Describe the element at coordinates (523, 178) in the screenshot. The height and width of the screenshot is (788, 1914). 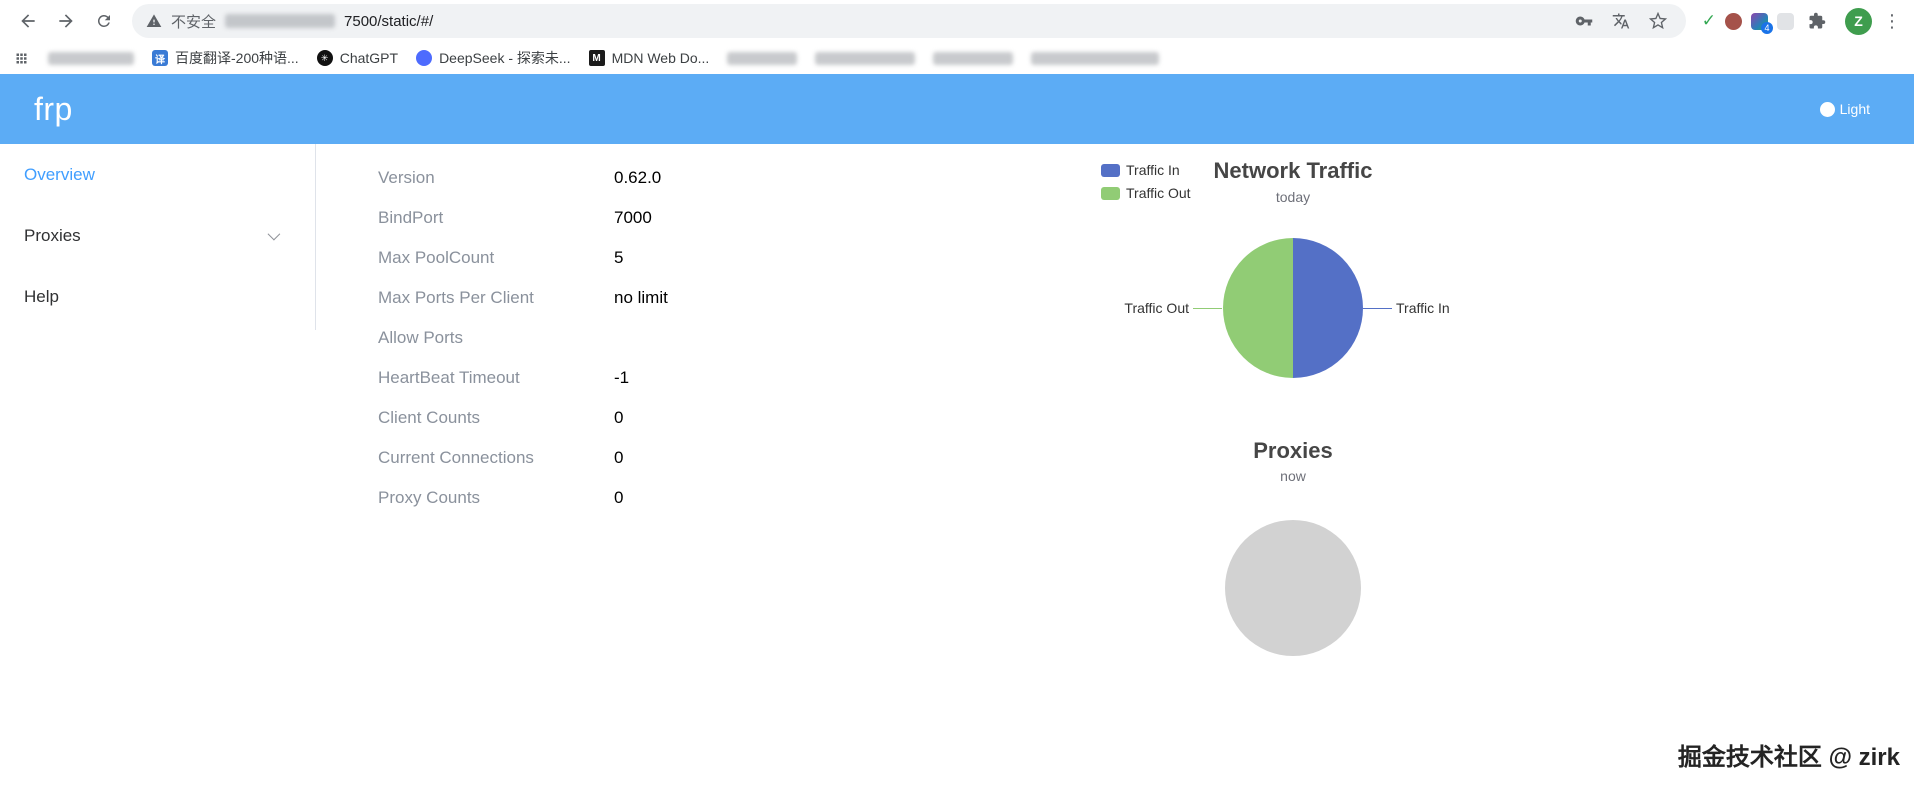
I see `field-version: Version 0.62.0` at that location.